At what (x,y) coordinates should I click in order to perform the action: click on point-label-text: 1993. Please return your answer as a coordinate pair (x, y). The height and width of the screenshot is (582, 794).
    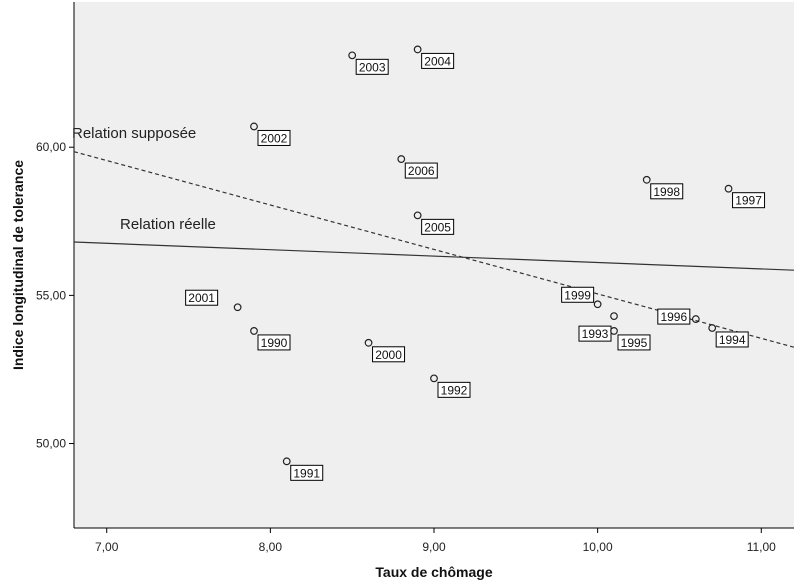
    Looking at the image, I should click on (595, 334).